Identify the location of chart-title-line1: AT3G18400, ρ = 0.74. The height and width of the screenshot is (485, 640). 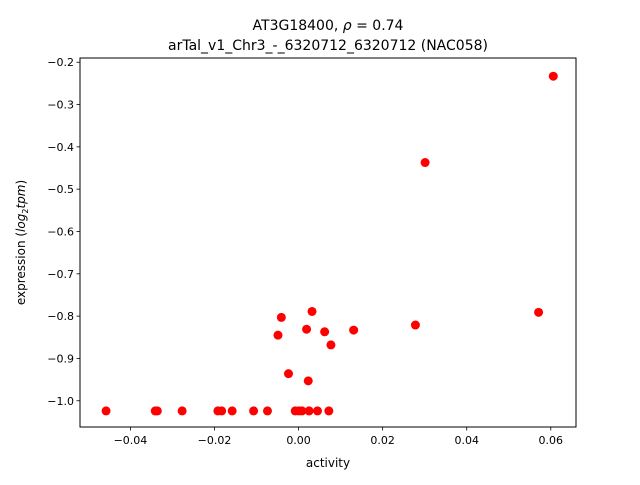
(328, 26).